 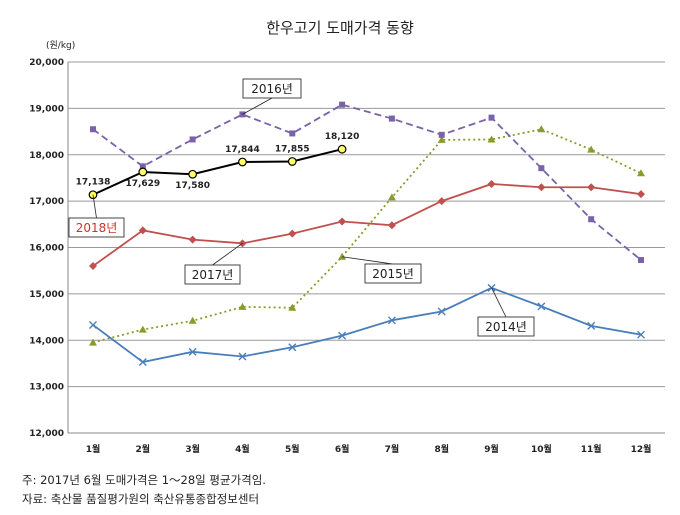 I want to click on x-tick-label: 11월, so click(x=591, y=449).